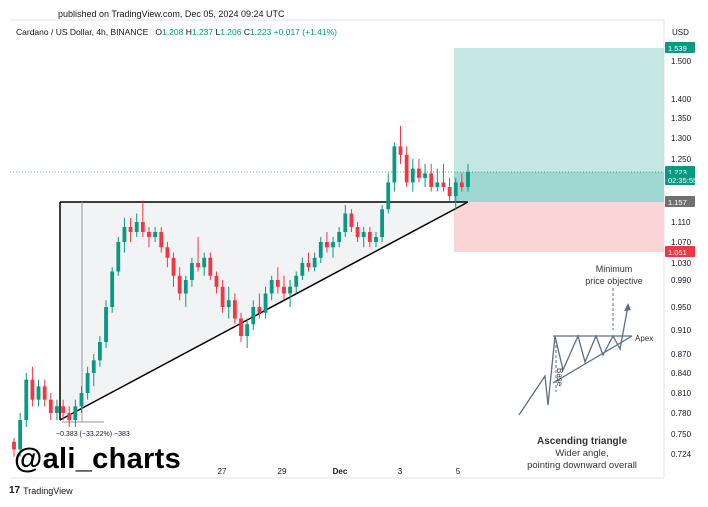 This screenshot has width=708, height=507. I want to click on symbol-title: Cardano / US Dollar, 4h, BINANCE, so click(82, 32).